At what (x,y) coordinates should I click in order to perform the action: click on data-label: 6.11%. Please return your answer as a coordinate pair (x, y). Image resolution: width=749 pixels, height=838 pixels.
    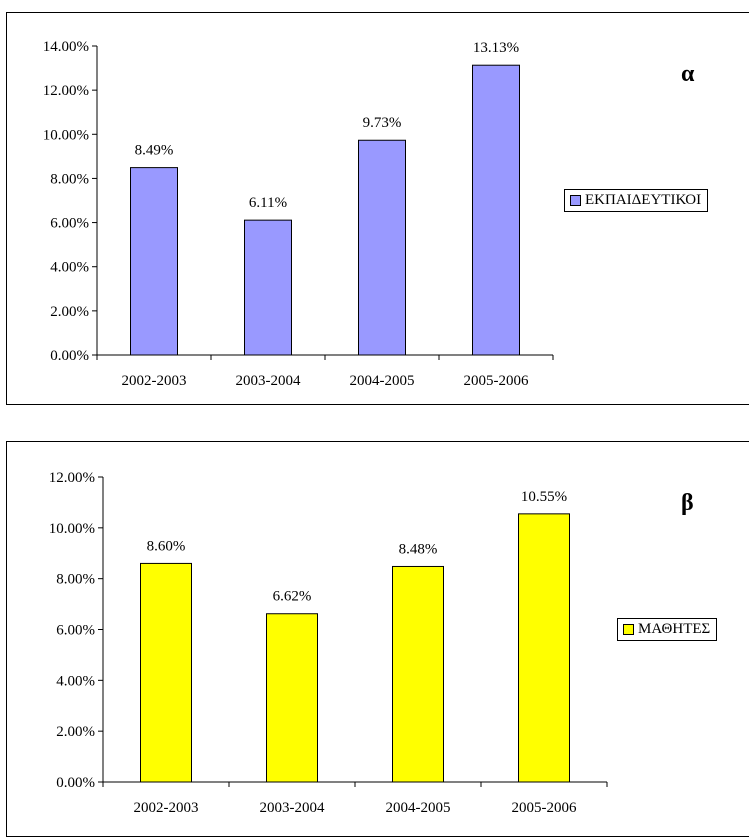
    Looking at the image, I should click on (268, 203).